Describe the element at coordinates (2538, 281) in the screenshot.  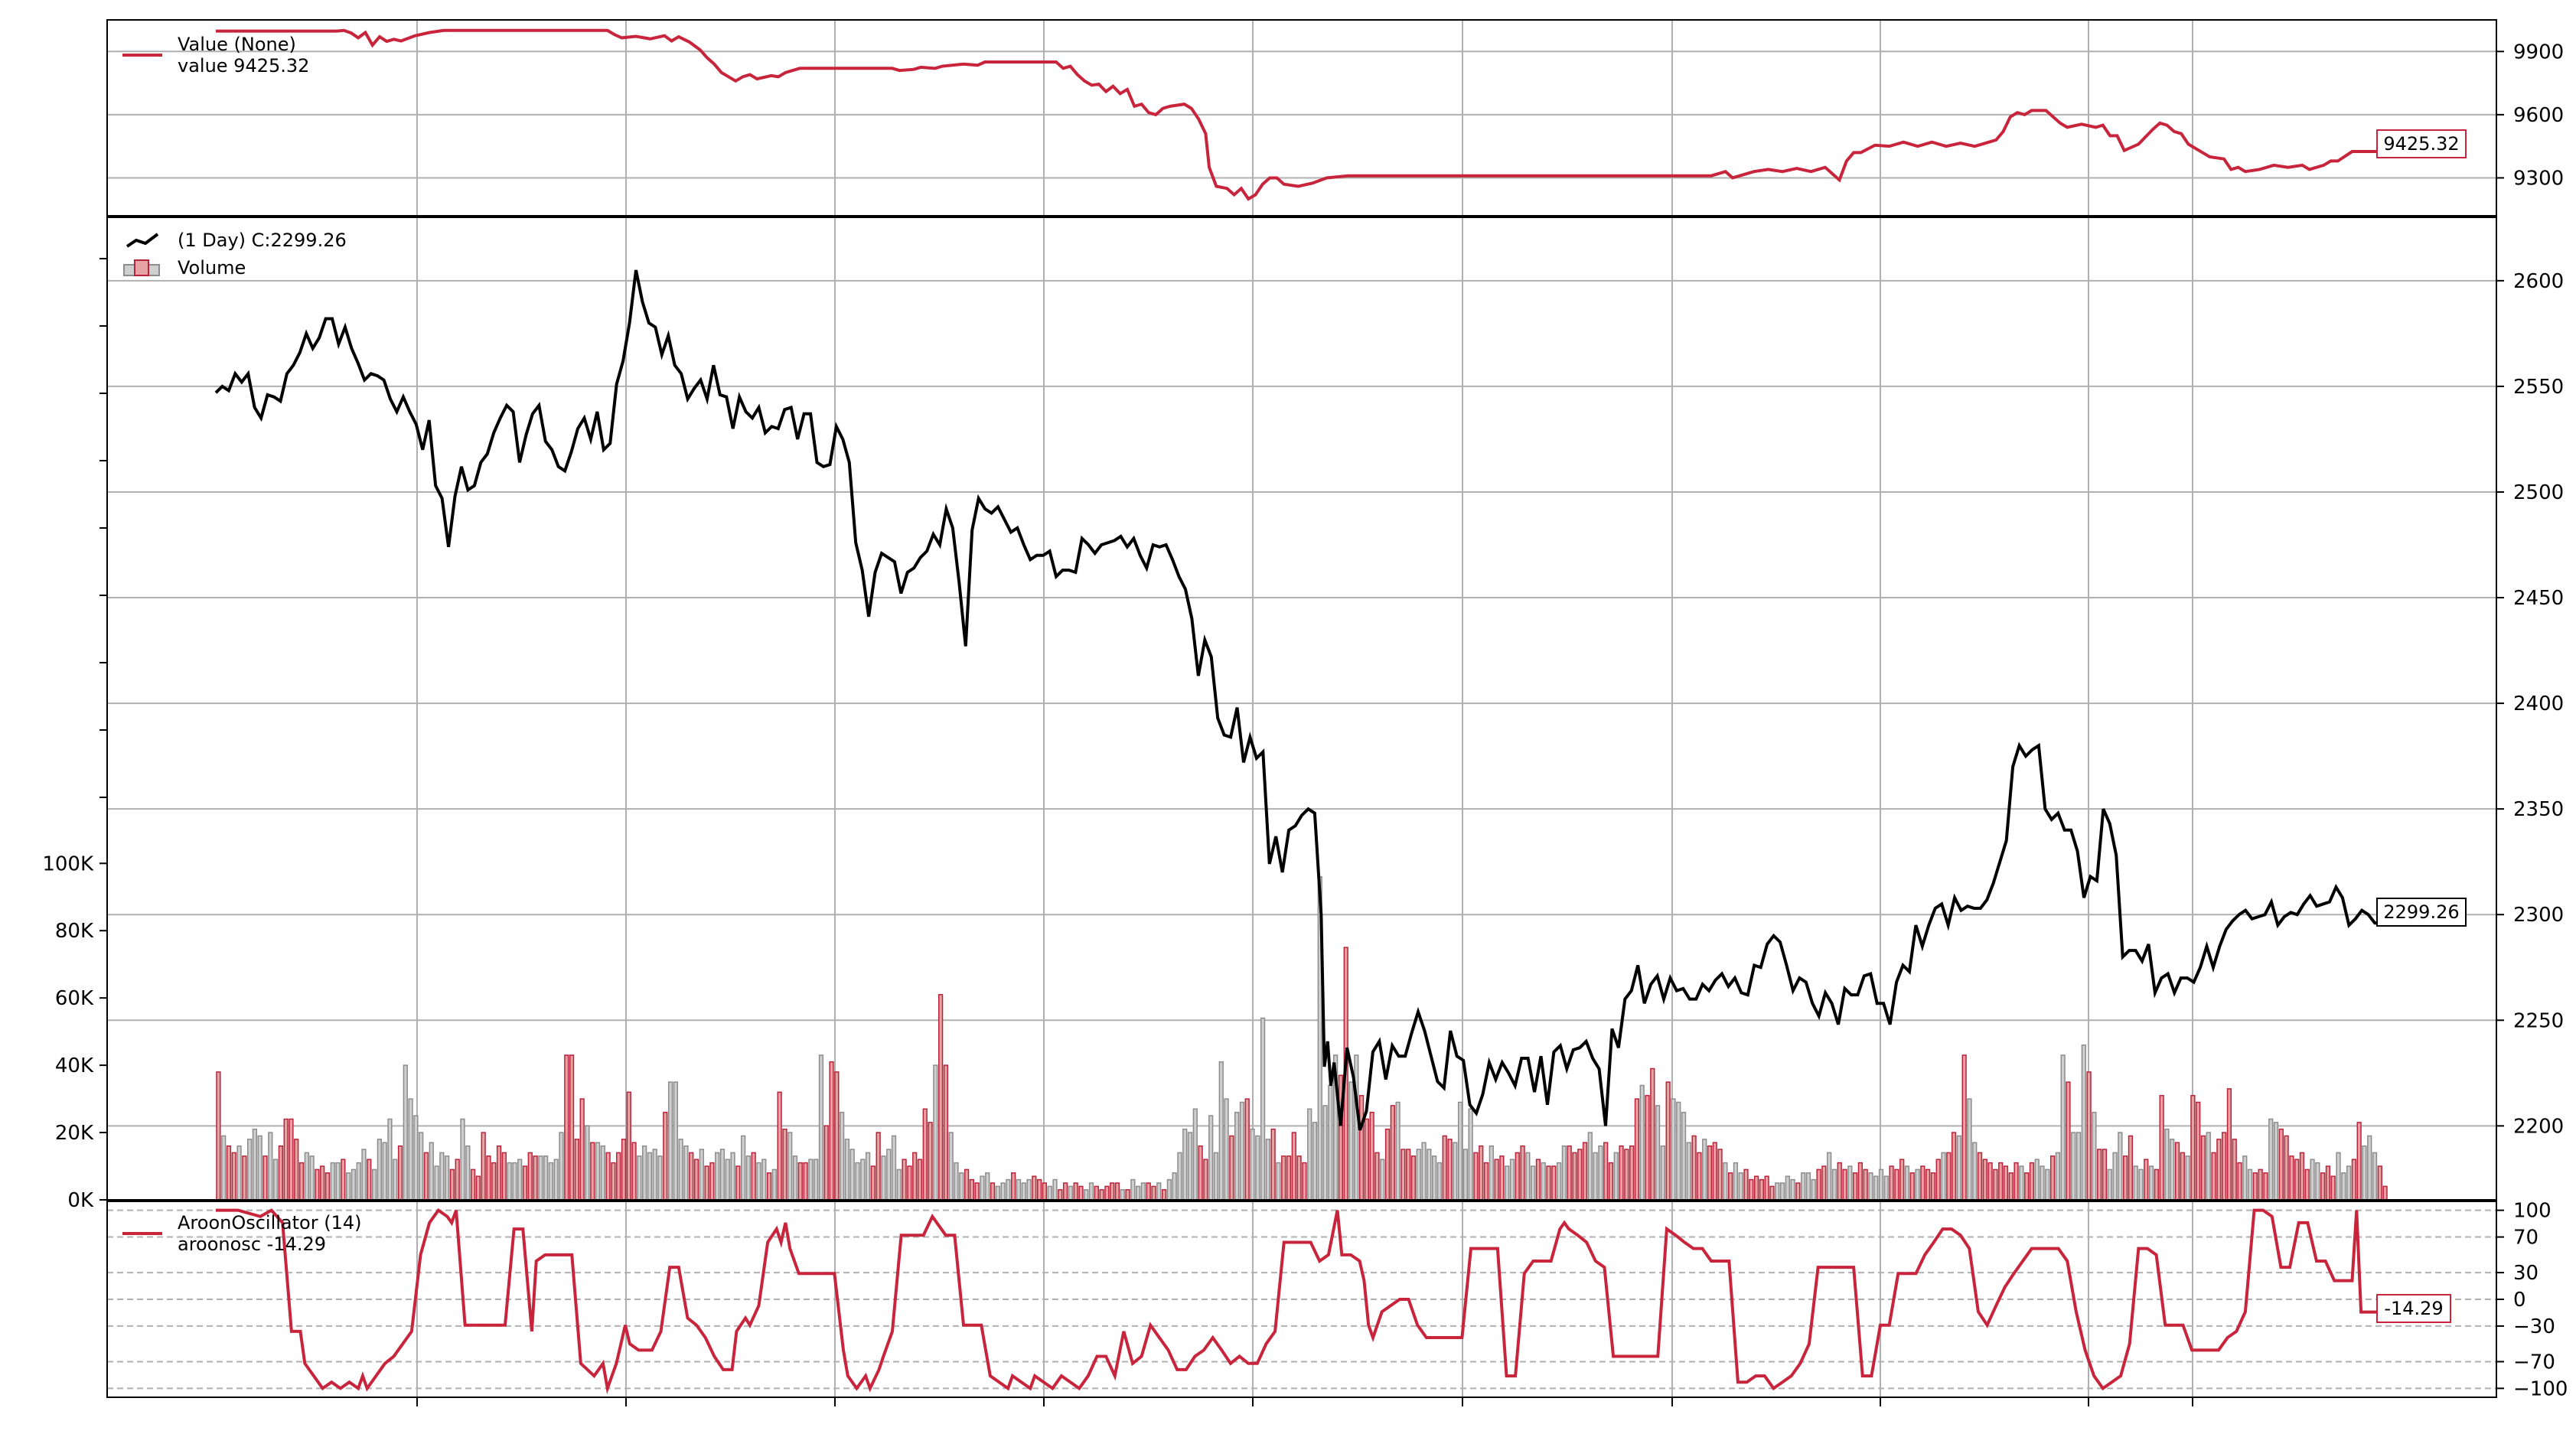
I see `price-y-tick-label: 2600` at that location.